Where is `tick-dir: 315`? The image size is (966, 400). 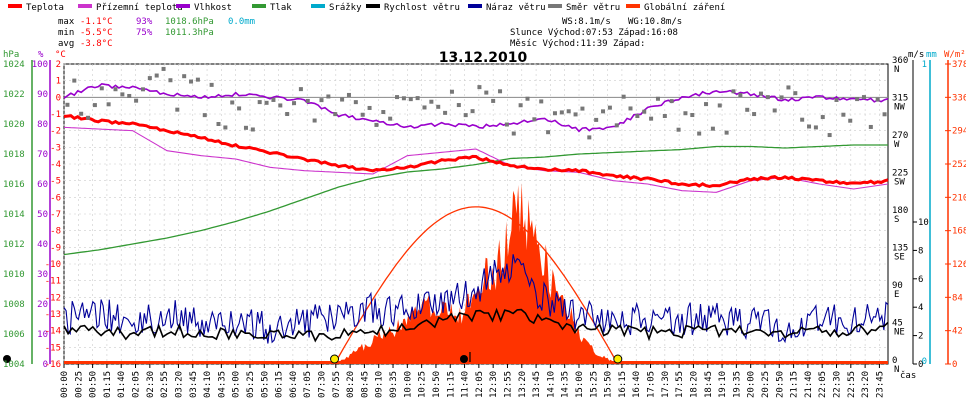 tick-dir: 315 is located at coordinates (900, 99).